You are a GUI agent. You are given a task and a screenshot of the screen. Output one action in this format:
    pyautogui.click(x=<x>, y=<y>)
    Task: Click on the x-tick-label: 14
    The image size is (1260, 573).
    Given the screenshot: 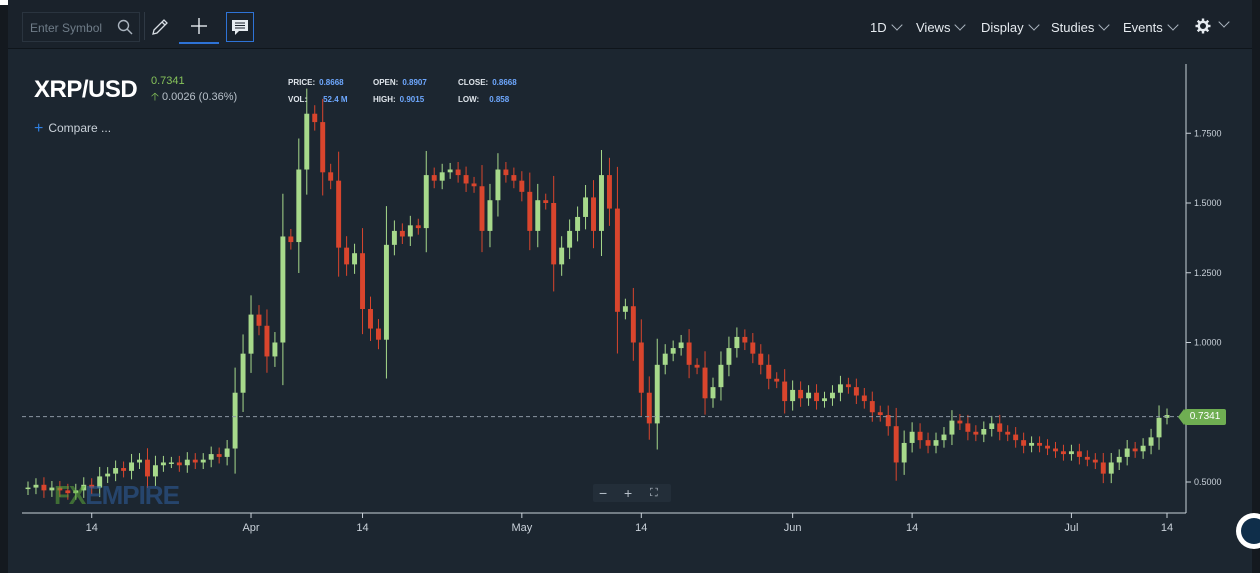 What is the action you would take?
    pyautogui.click(x=92, y=528)
    